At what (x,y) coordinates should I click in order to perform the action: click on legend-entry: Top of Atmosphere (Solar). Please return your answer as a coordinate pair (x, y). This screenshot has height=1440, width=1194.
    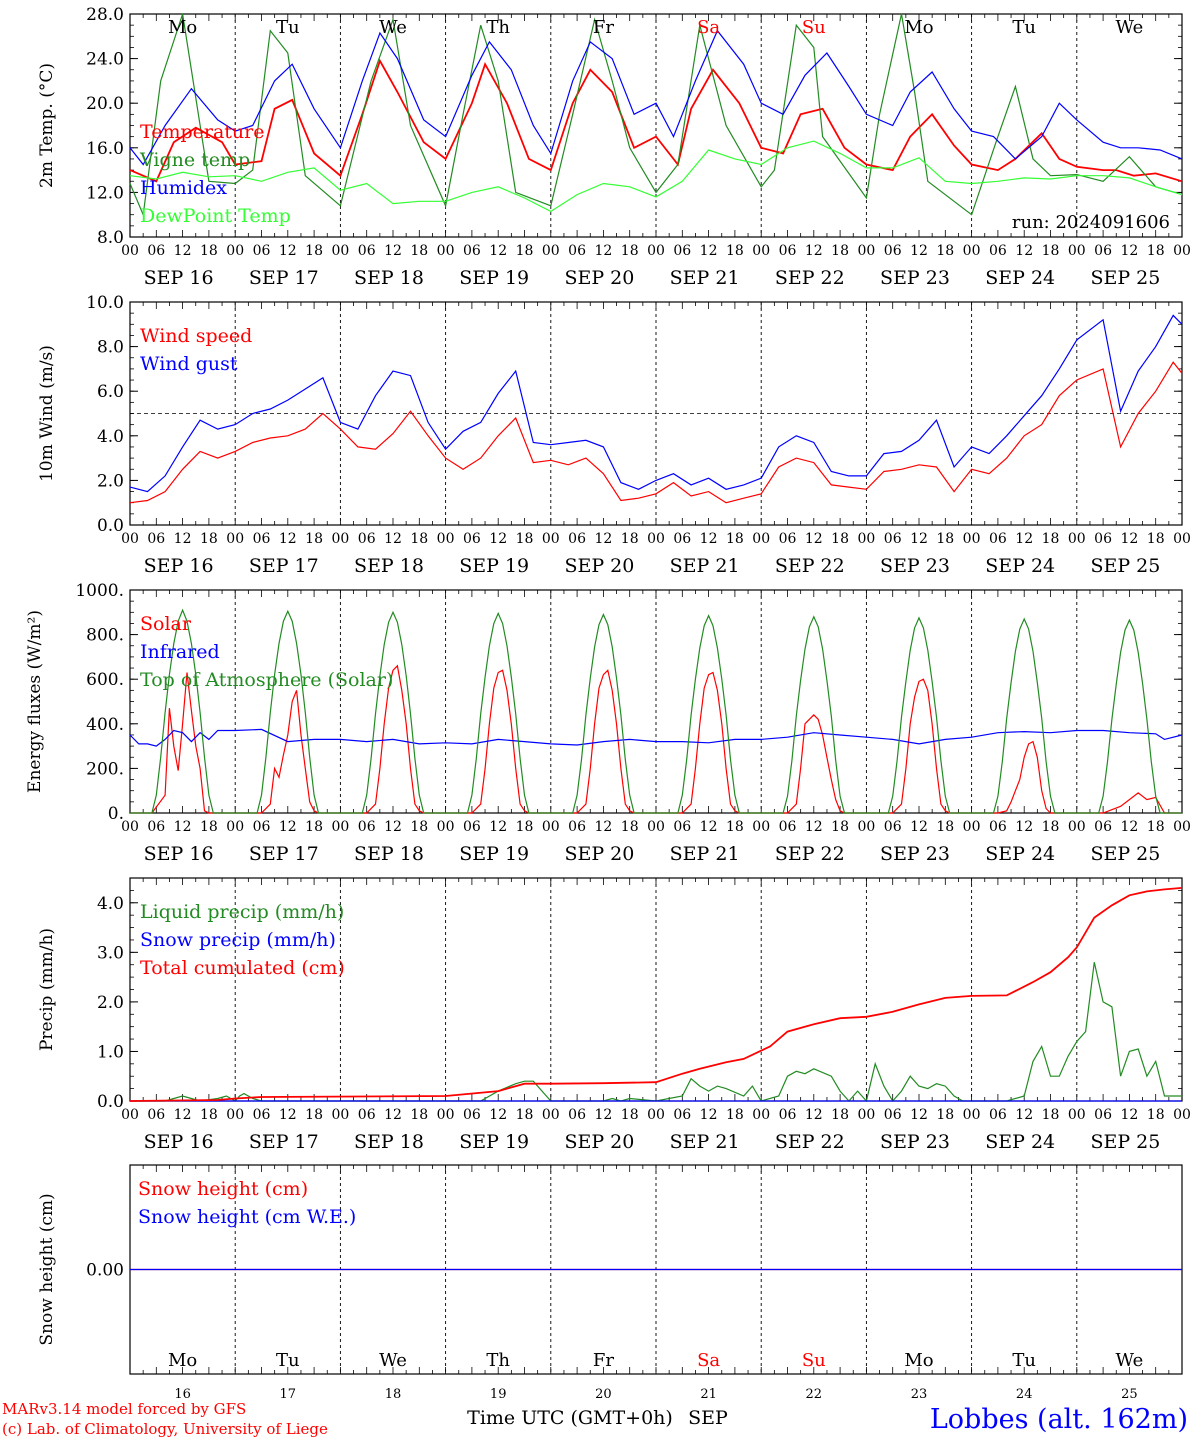
    Looking at the image, I should click on (266, 680).